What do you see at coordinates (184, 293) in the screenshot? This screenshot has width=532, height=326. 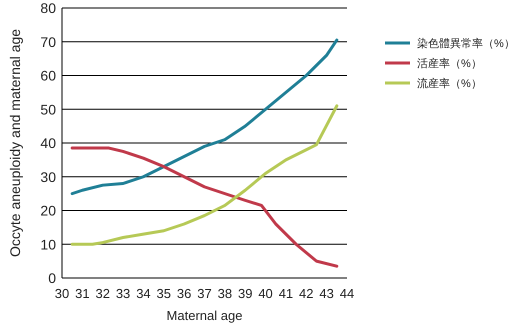 I see `x-tick-label: 36` at bounding box center [184, 293].